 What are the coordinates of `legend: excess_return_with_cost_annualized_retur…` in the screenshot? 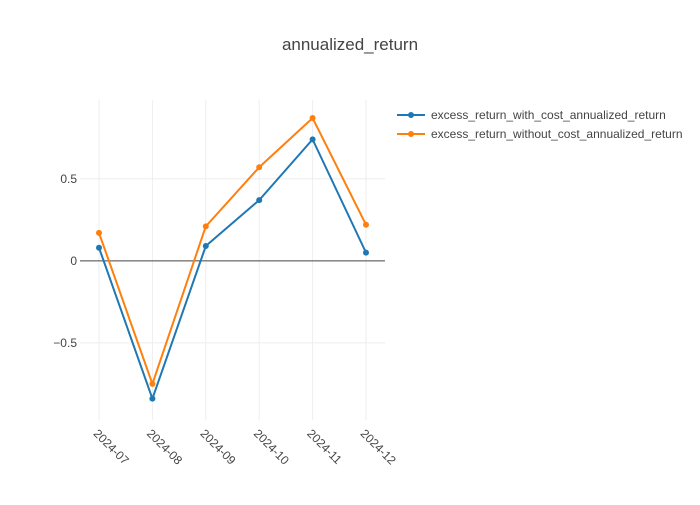 It's located at (540, 124).